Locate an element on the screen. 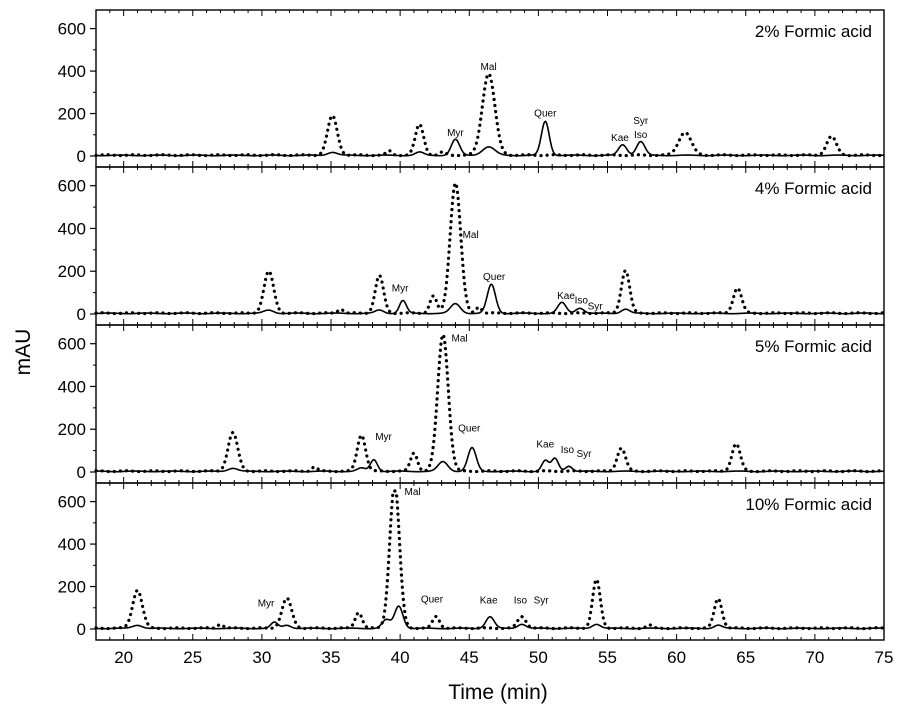 The height and width of the screenshot is (705, 898). x-axis: 20 25 30 35 40 45 50 55 60 65 70 75 is located at coordinates (503, 657).